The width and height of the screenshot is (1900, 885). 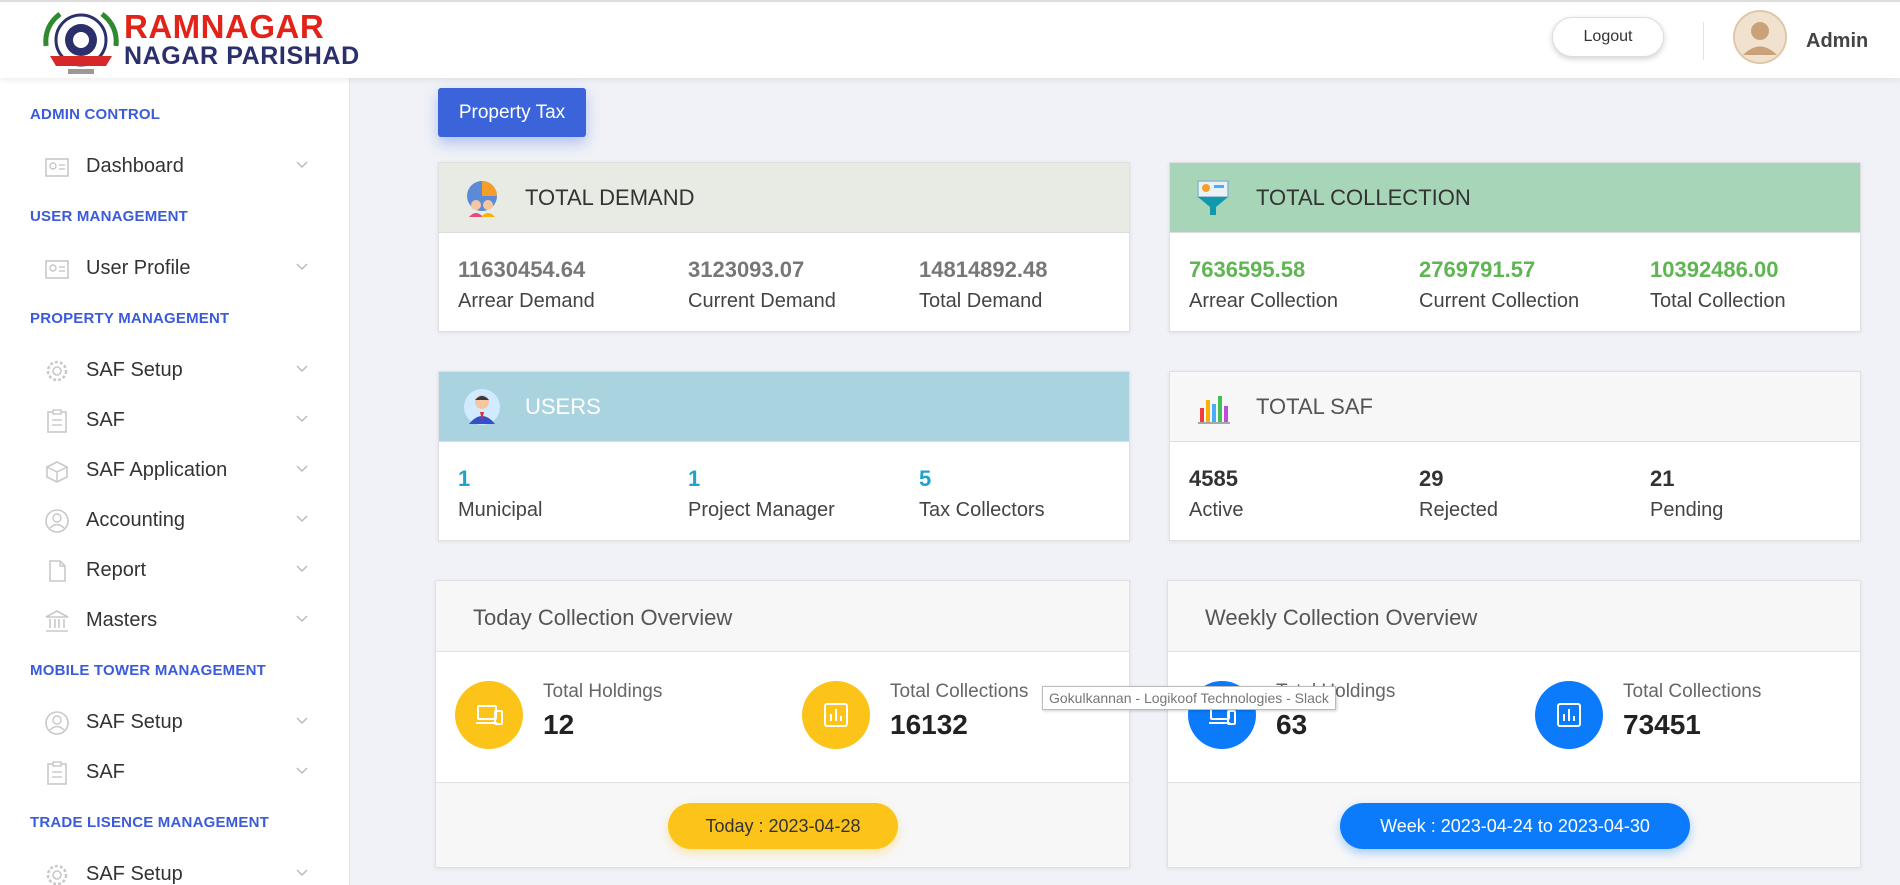 I want to click on stat-value: 16132, so click(x=929, y=724).